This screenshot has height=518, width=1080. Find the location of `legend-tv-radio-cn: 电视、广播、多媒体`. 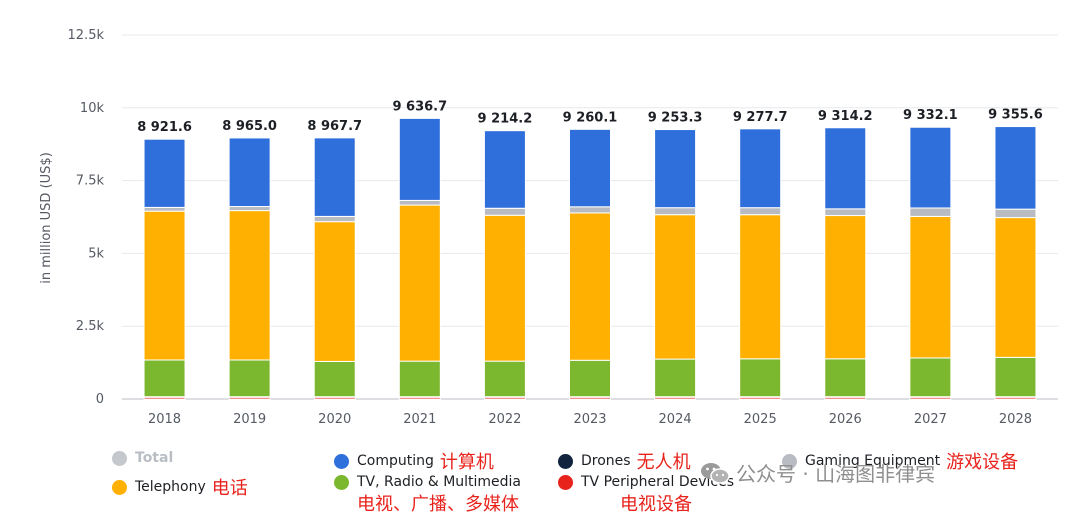

legend-tv-radio-cn: 电视、广播、多媒体 is located at coordinates (438, 504).